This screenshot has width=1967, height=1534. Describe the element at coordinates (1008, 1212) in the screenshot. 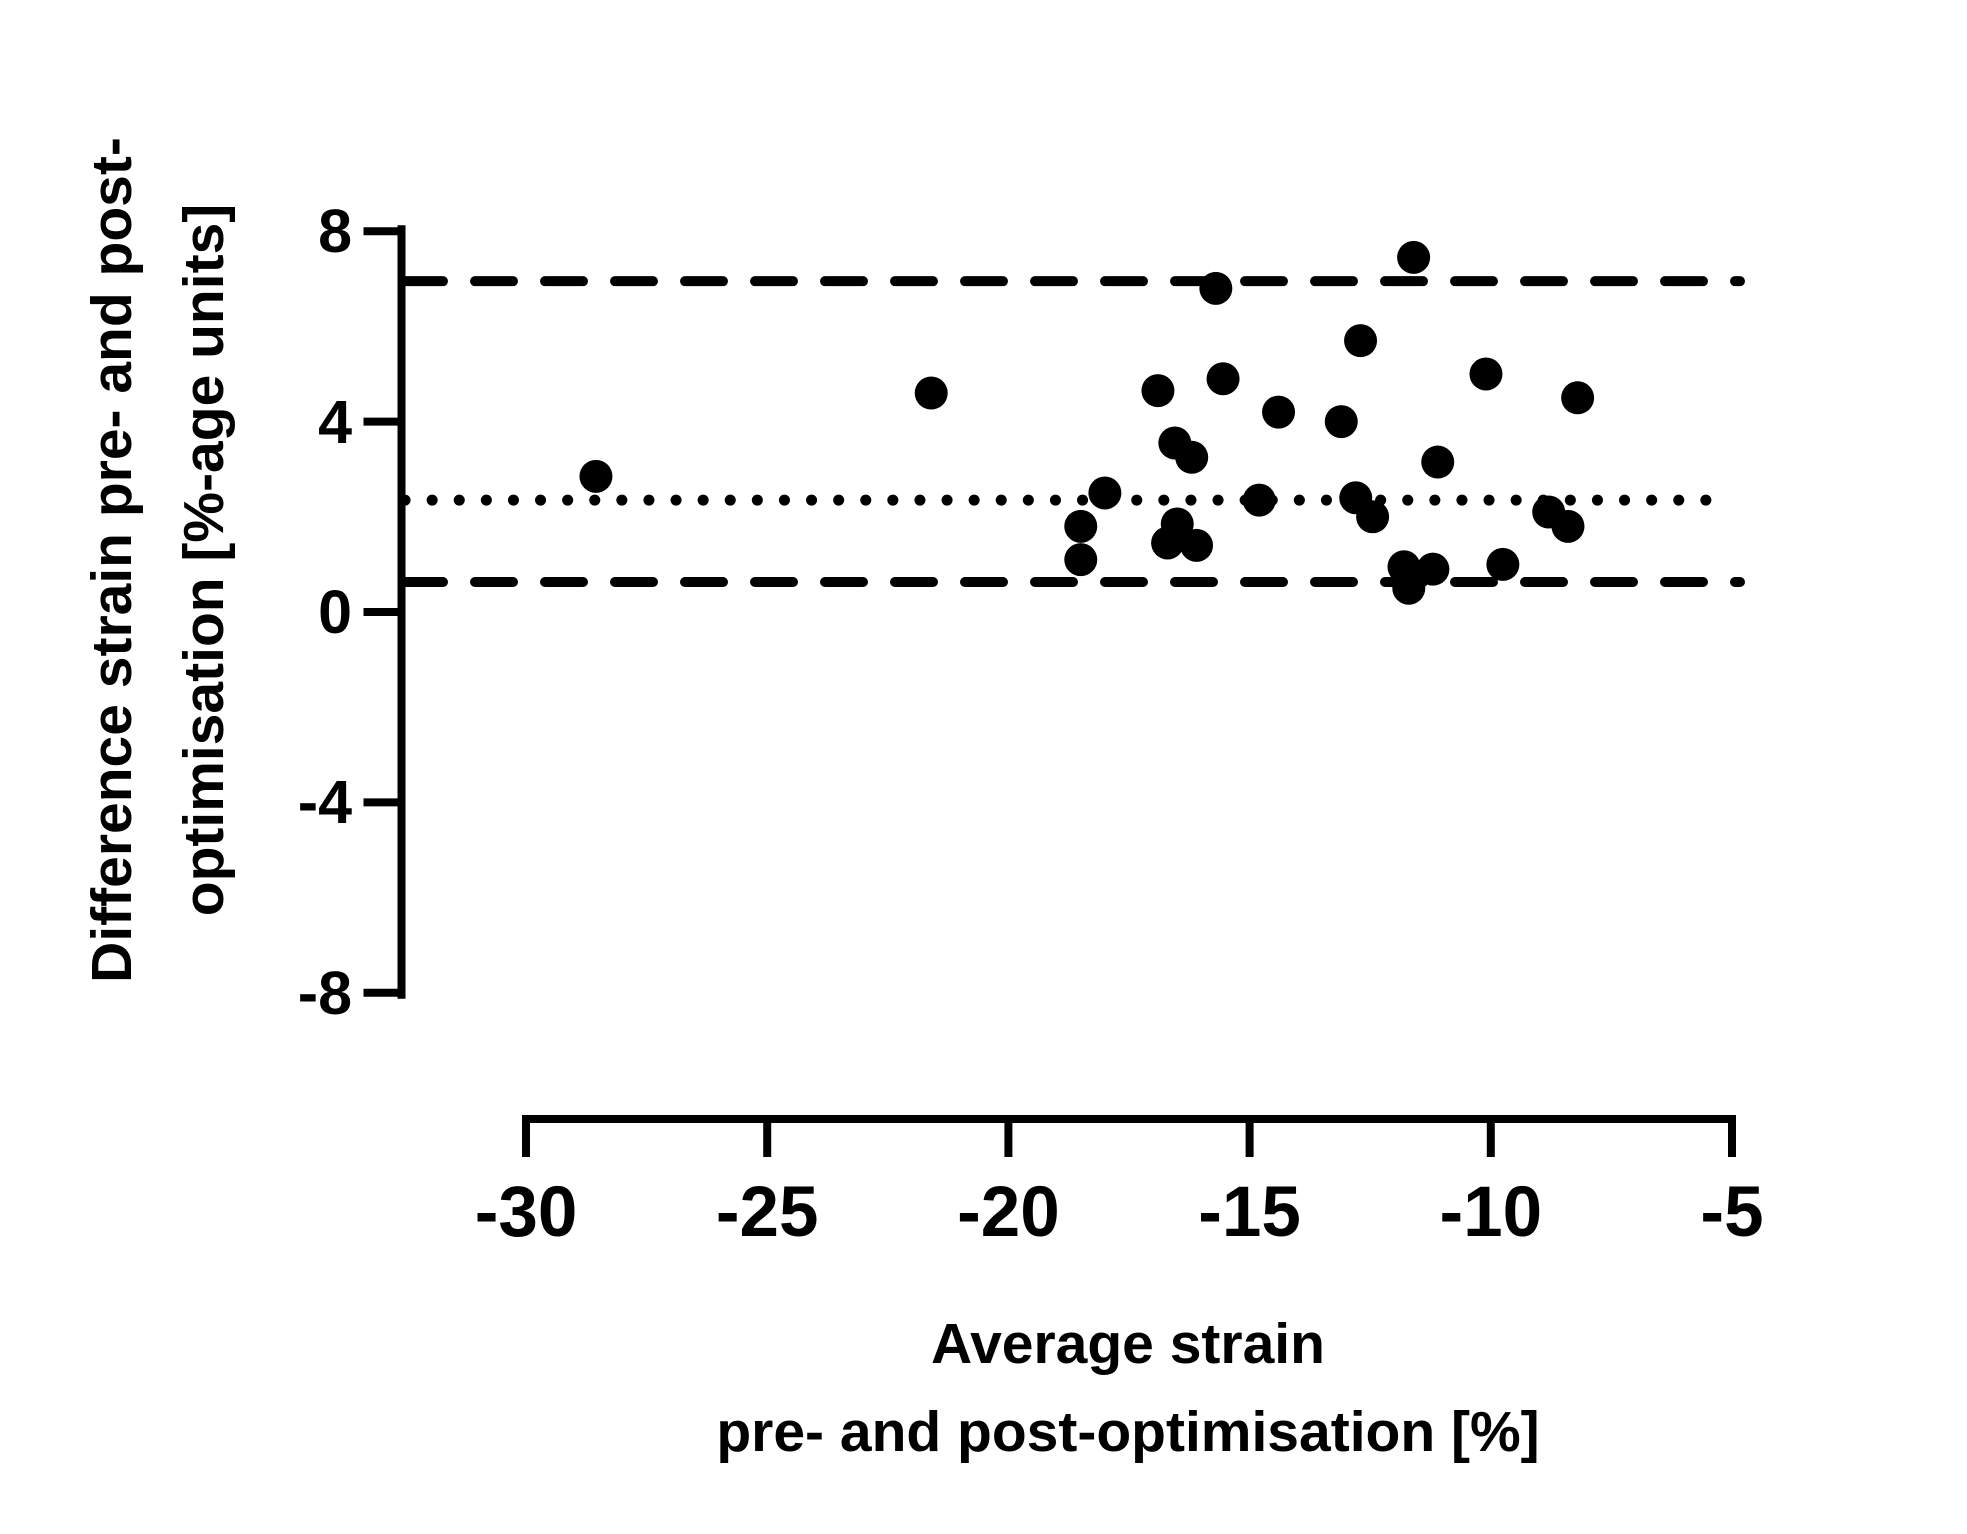

I see `x-tick-label--20: -20` at that location.